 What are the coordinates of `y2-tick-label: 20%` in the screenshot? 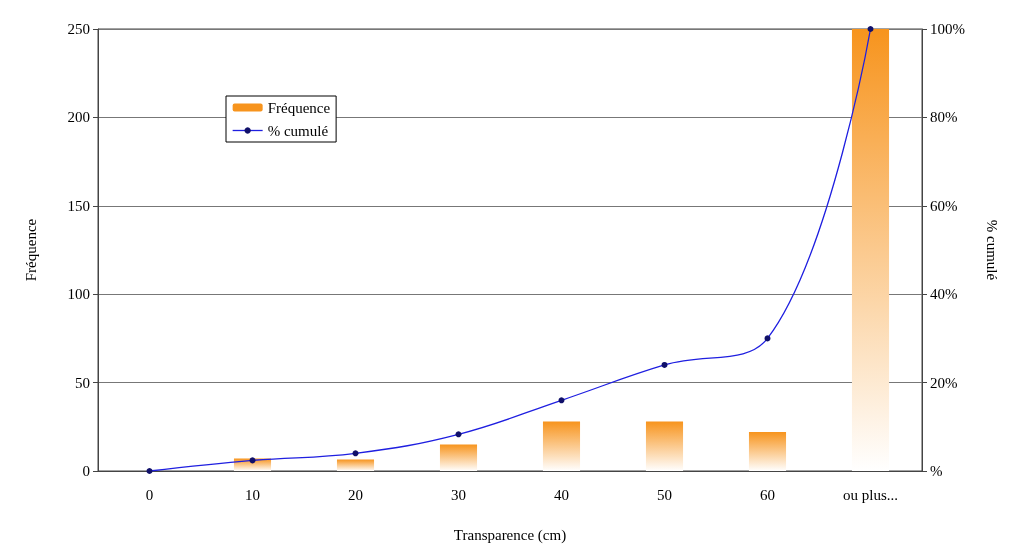 It's located at (944, 382).